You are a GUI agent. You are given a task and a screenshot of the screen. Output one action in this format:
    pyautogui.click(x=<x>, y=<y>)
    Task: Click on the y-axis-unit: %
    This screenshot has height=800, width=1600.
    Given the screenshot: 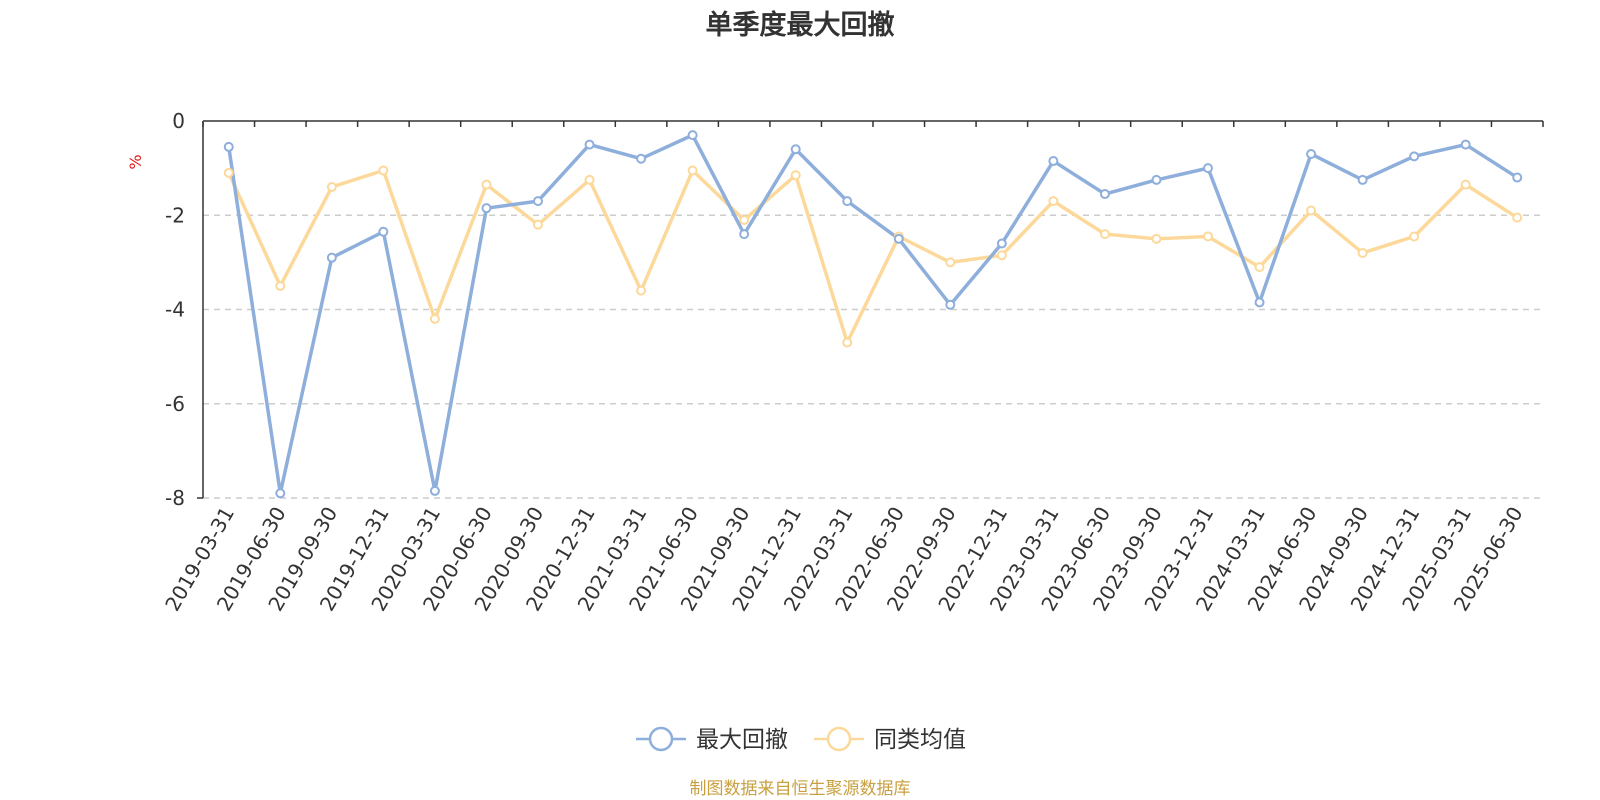 What is the action you would take?
    pyautogui.click(x=135, y=161)
    